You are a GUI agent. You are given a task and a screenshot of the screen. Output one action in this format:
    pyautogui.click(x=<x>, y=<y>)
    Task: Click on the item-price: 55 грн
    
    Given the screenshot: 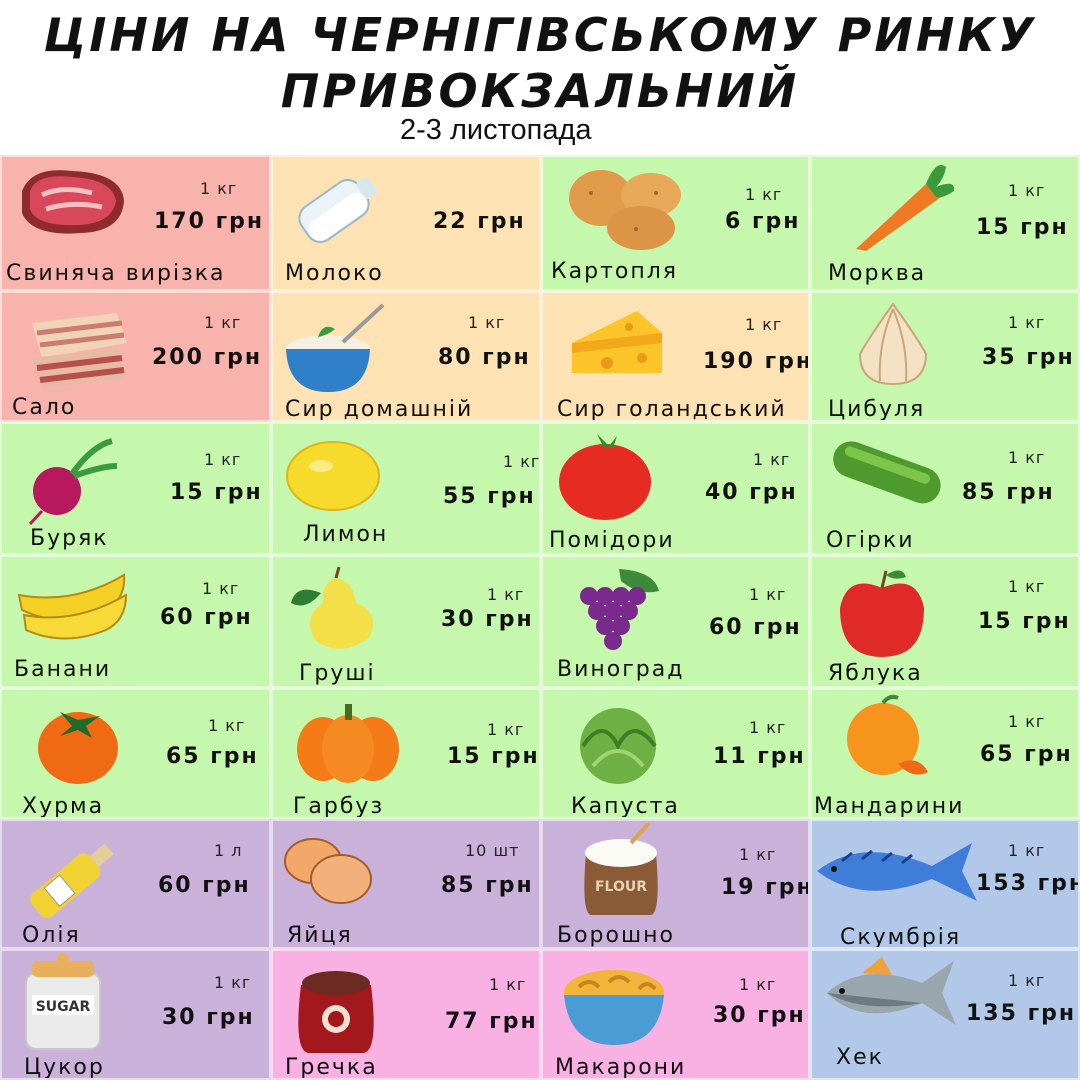 What is the action you would take?
    pyautogui.click(x=489, y=496)
    